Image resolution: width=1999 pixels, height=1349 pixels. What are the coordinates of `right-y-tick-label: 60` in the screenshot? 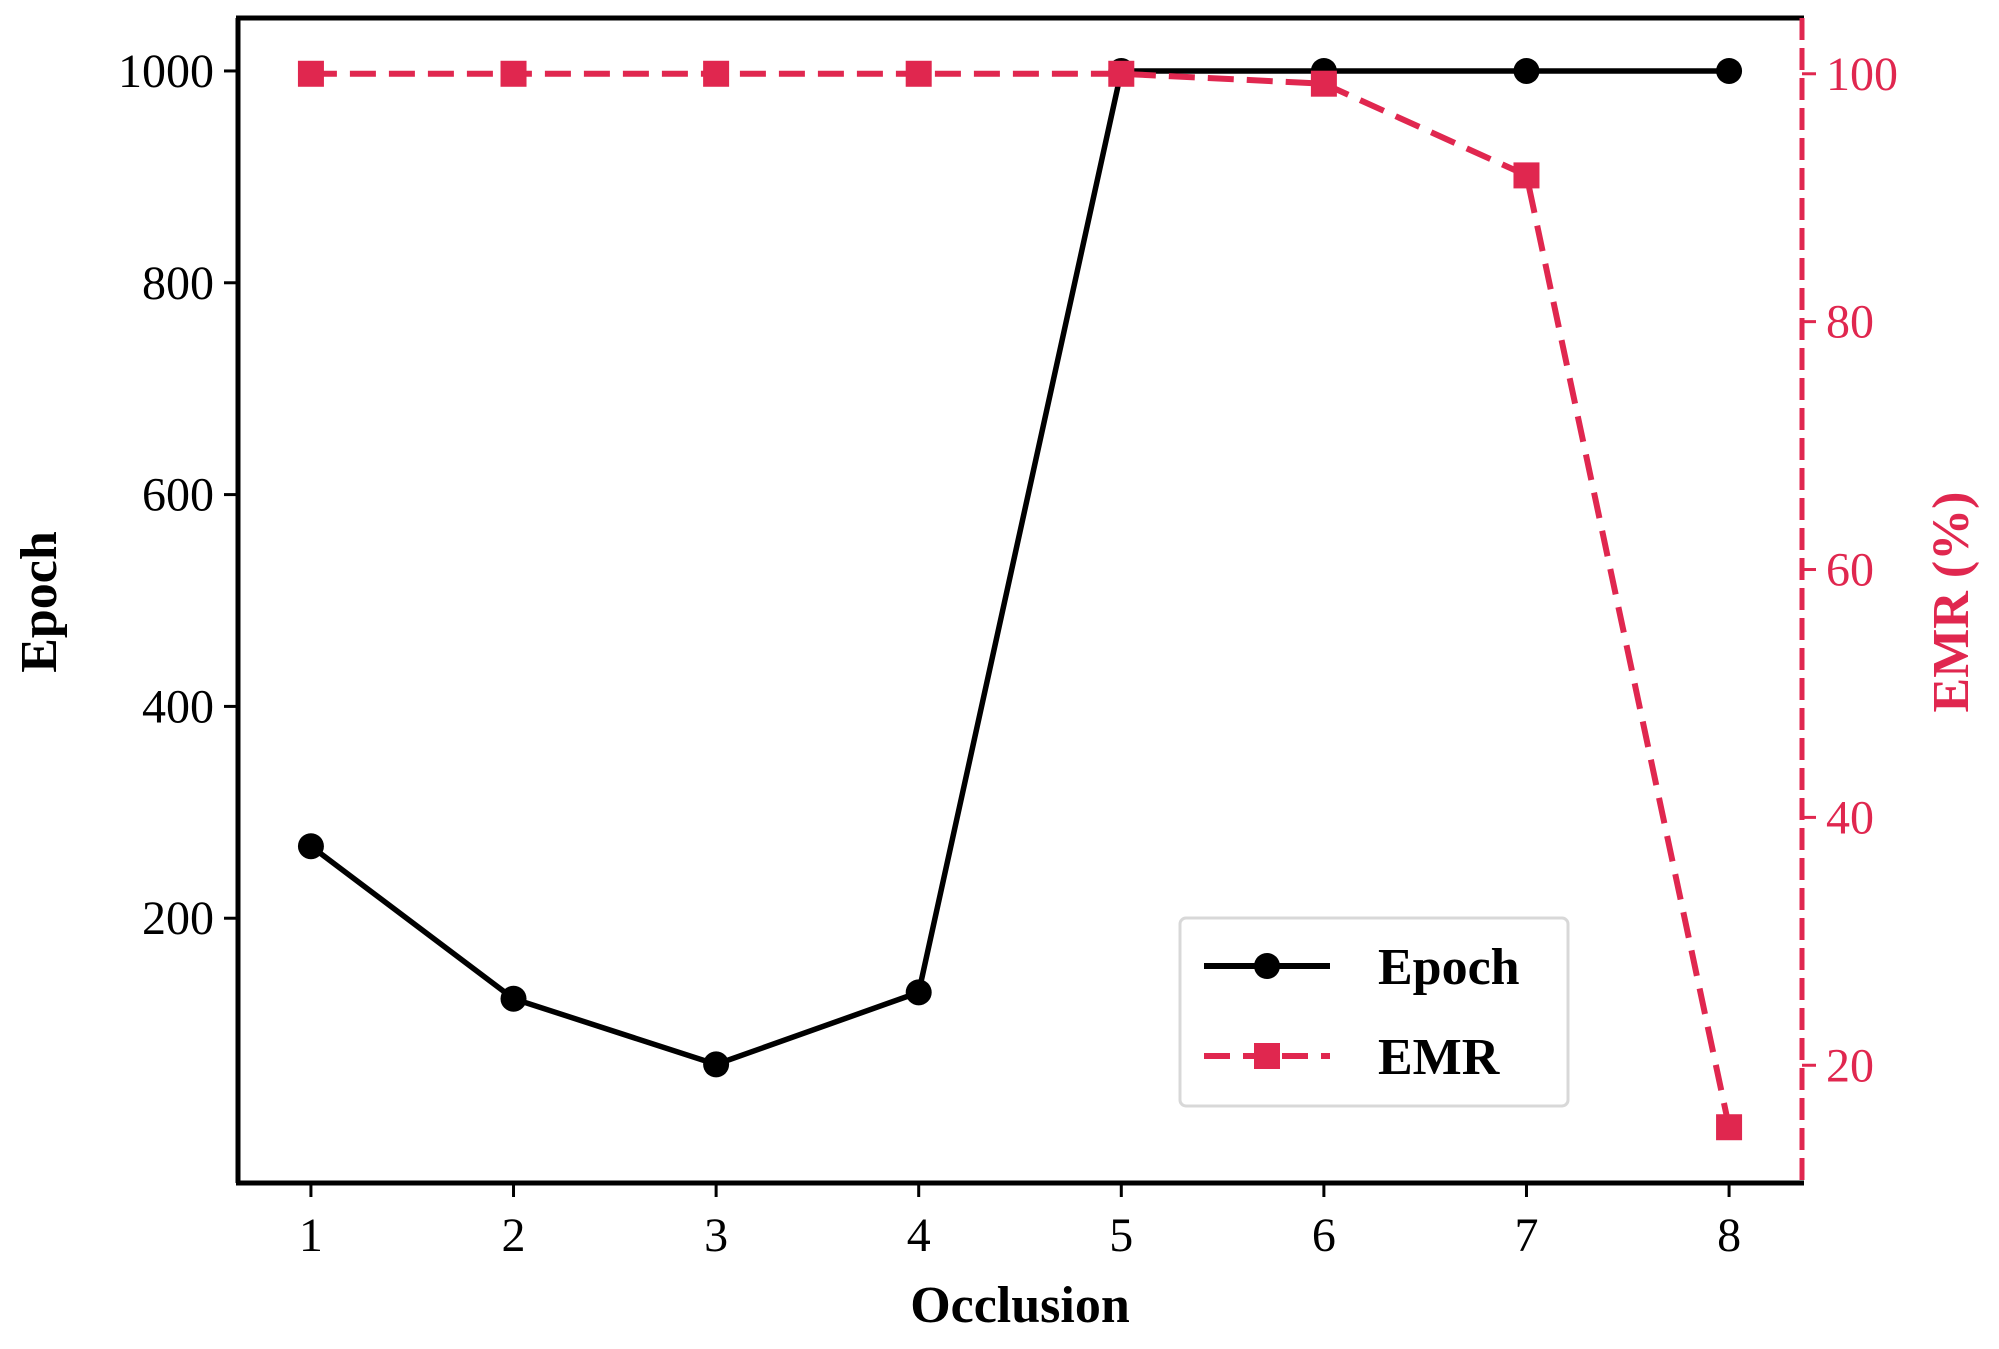 It's located at (1850, 570).